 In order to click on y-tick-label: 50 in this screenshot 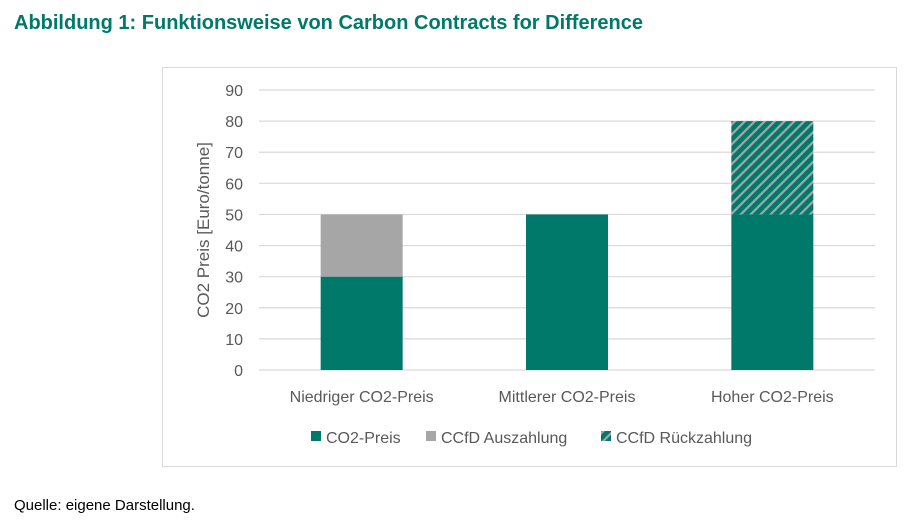, I will do `click(234, 215)`.